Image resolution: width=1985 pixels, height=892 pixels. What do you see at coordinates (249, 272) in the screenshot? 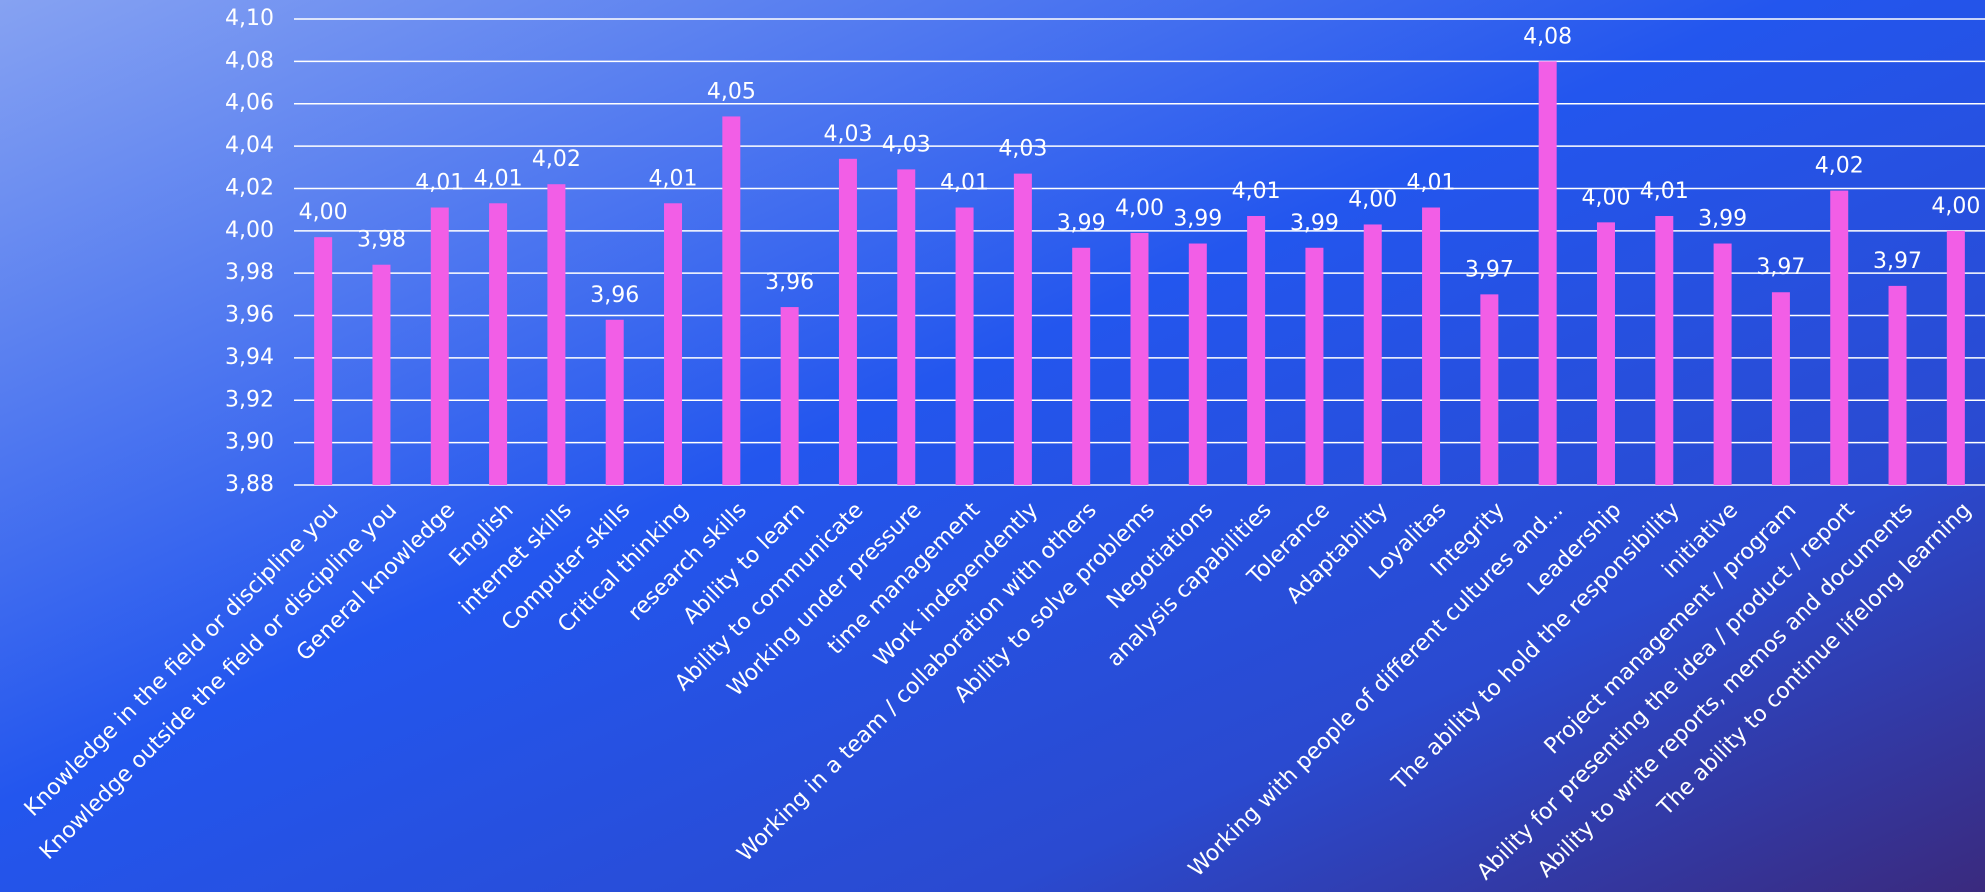
I see `y-tick-label: 3,98` at bounding box center [249, 272].